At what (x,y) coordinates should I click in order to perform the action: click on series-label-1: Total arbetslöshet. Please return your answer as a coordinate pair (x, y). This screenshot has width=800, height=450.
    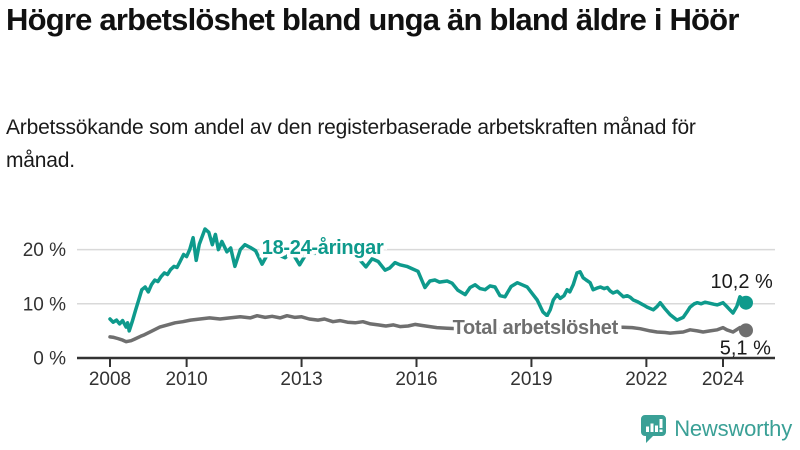
    Looking at the image, I should click on (536, 328).